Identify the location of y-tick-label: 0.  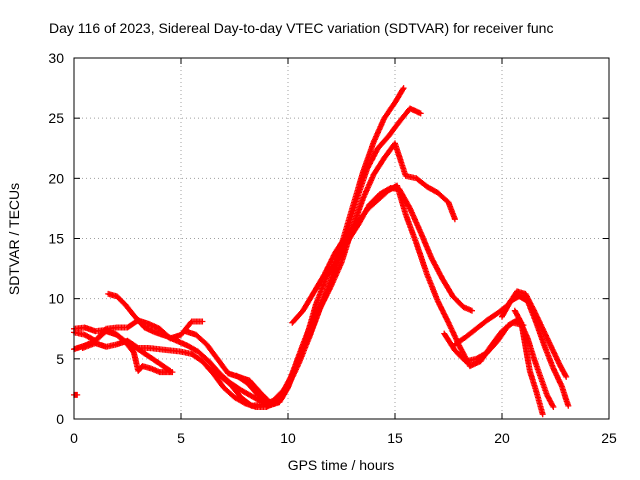
(60, 419).